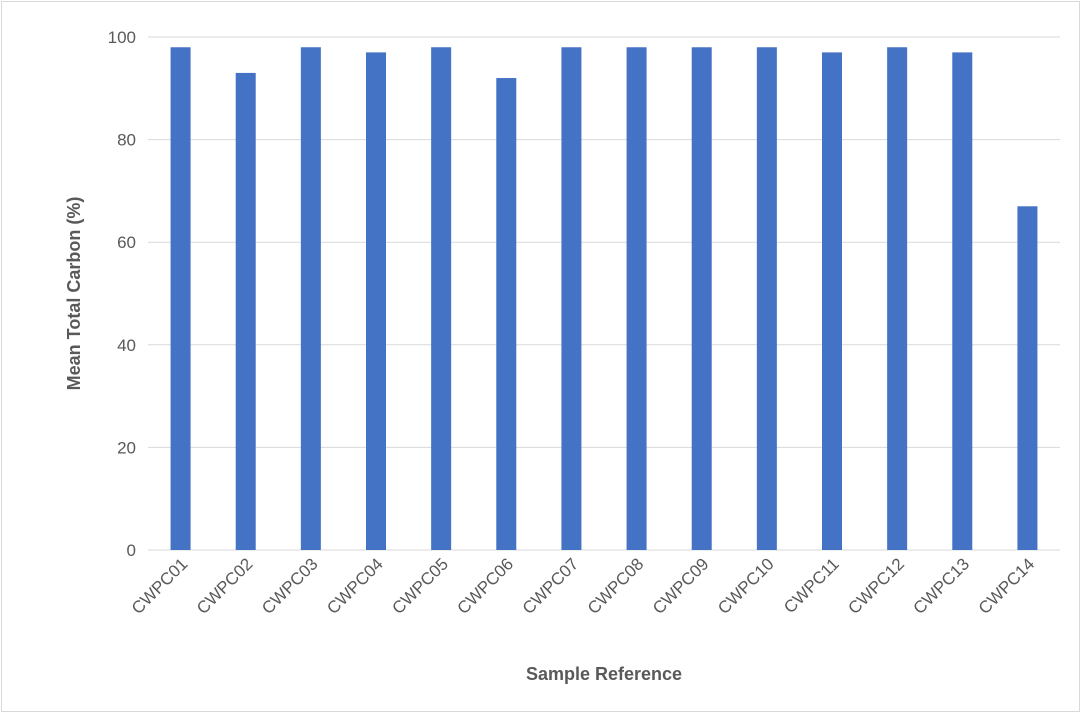 The height and width of the screenshot is (715, 1083). Describe the element at coordinates (126, 242) in the screenshot. I see `y-tick-label: 60` at that location.